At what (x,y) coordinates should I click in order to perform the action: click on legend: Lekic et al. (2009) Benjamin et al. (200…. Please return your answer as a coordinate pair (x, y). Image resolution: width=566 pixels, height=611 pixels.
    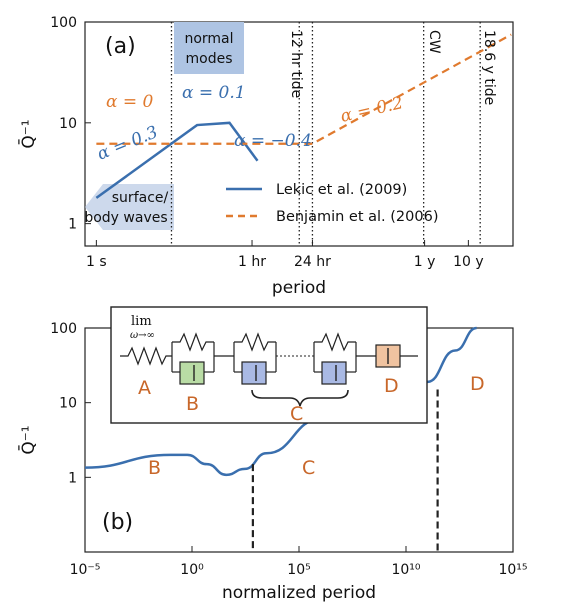
    Looking at the image, I should click on (332, 203).